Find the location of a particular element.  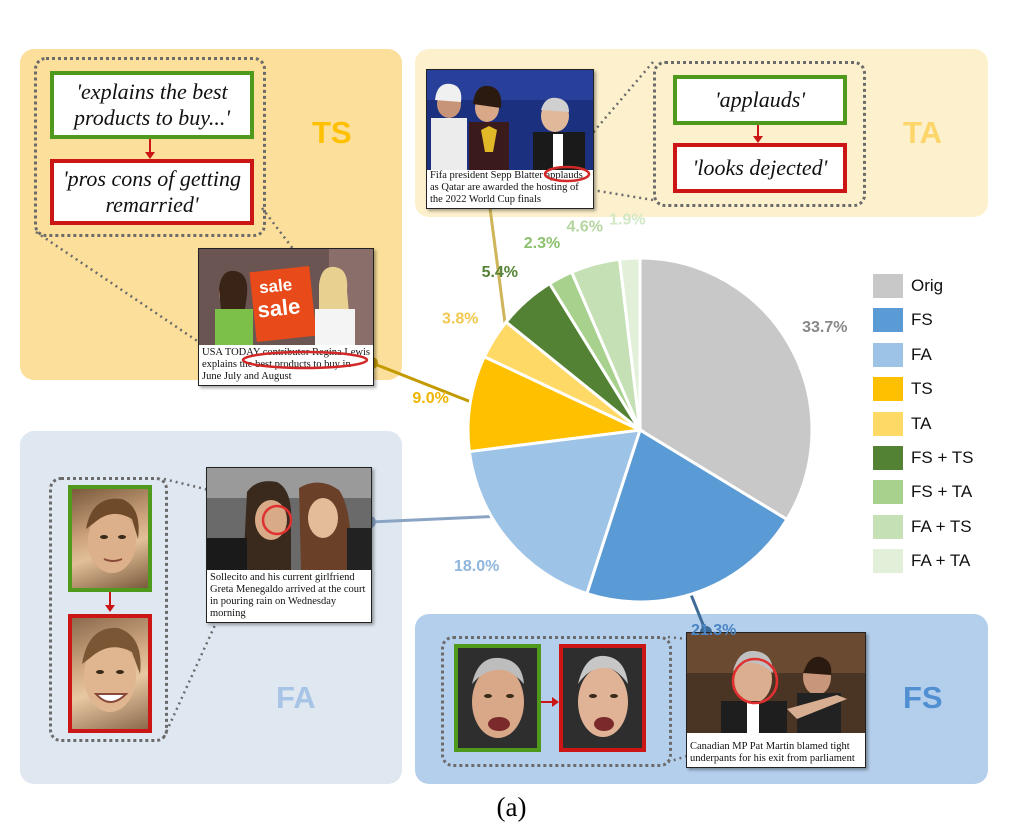

fs-manipulated-face-drawing is located at coordinates (602, 698).